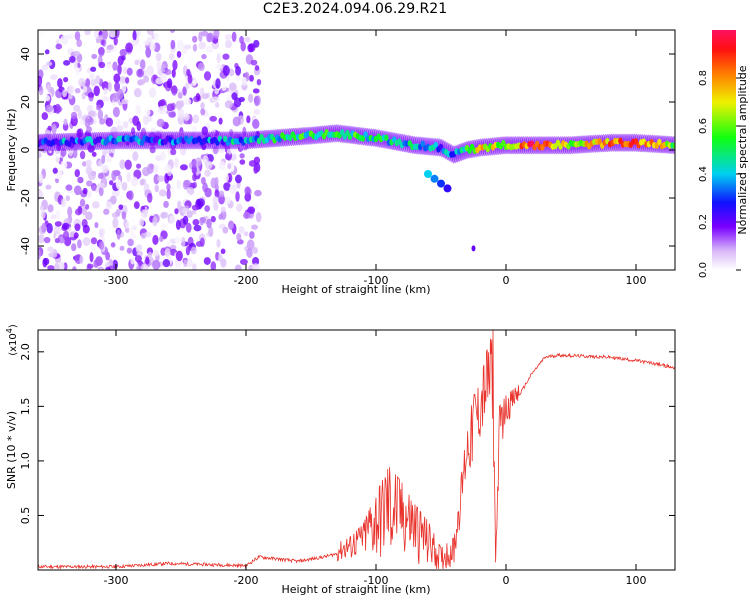 Image resolution: width=750 pixels, height=600 pixels. What do you see at coordinates (376, 580) in the screenshot?
I see `x-tick-label: -100` at bounding box center [376, 580].